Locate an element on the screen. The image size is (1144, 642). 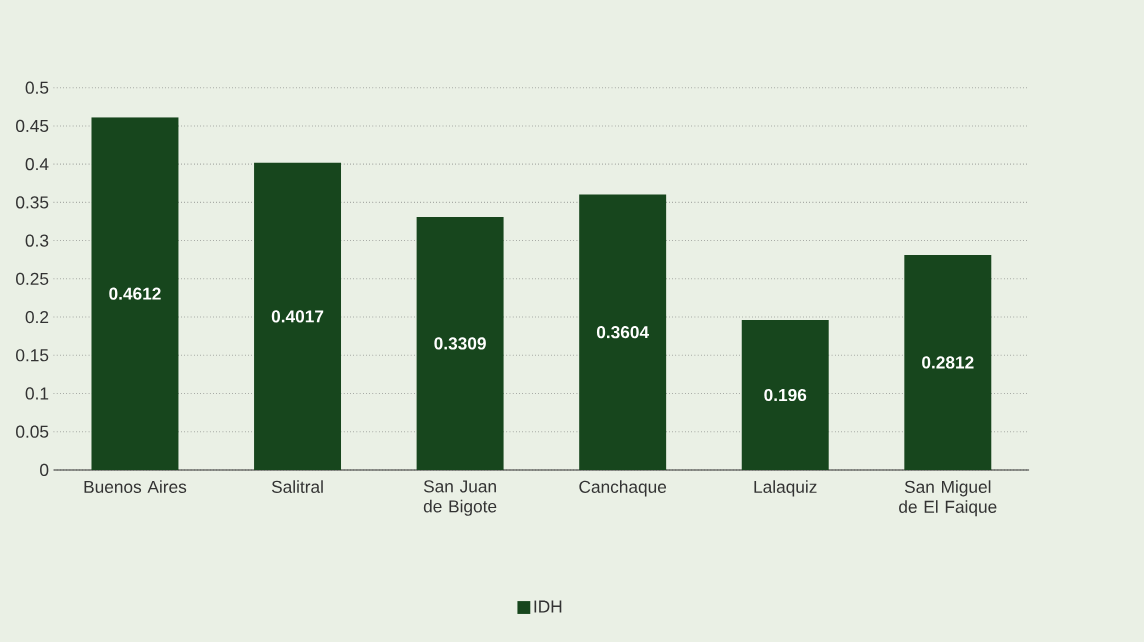
y-tick-label: 0.05 is located at coordinates (32, 431).